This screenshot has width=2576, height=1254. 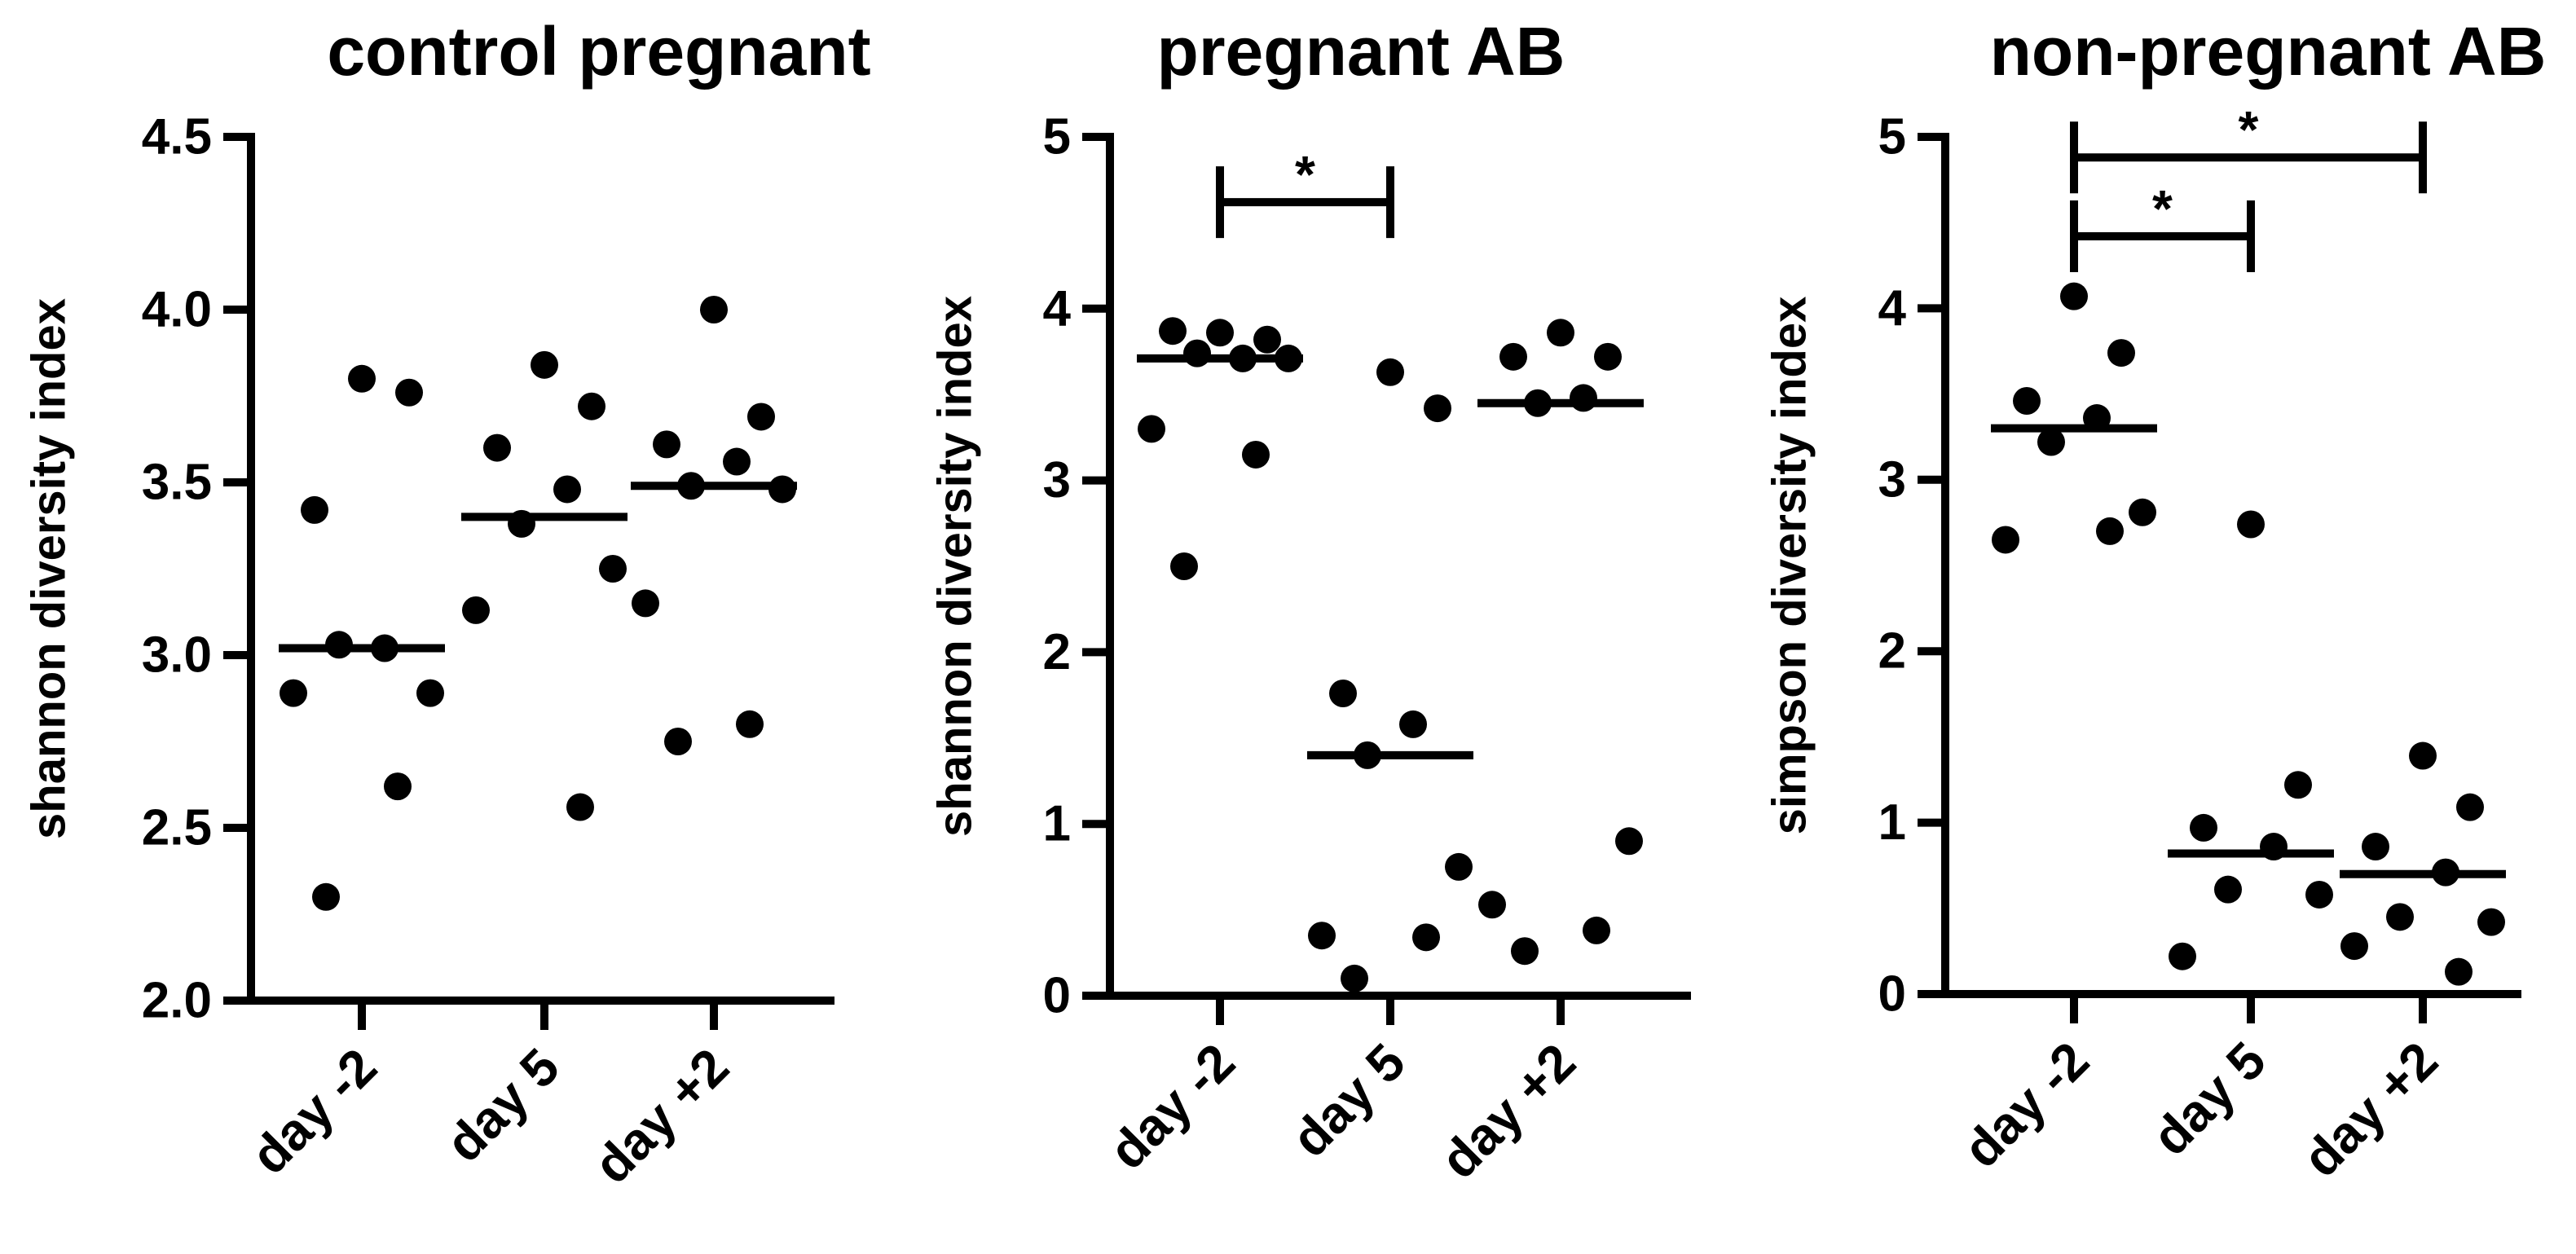 I want to click on chart-title: pregnant AB, so click(x=1361, y=51).